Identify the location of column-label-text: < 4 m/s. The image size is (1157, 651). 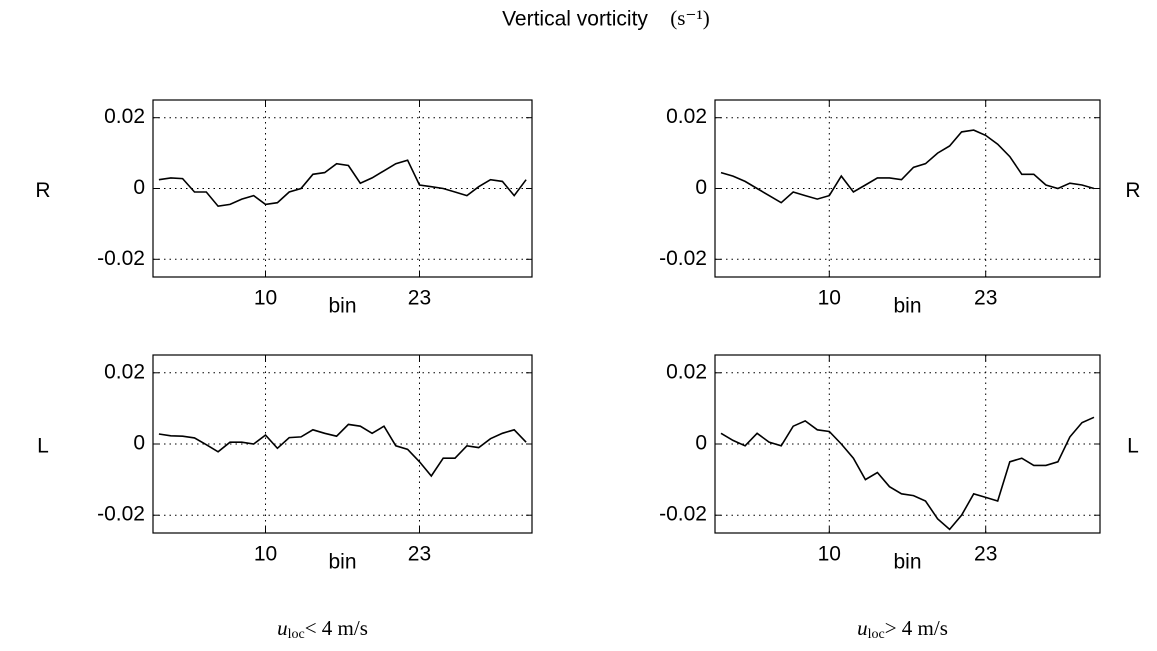
(336, 628).